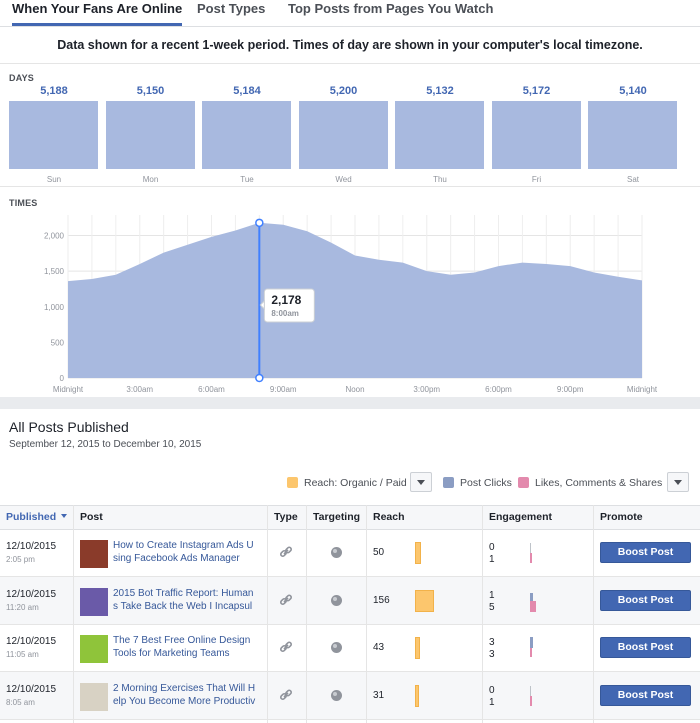 The width and height of the screenshot is (700, 723). I want to click on column-published: Published, so click(36, 517).